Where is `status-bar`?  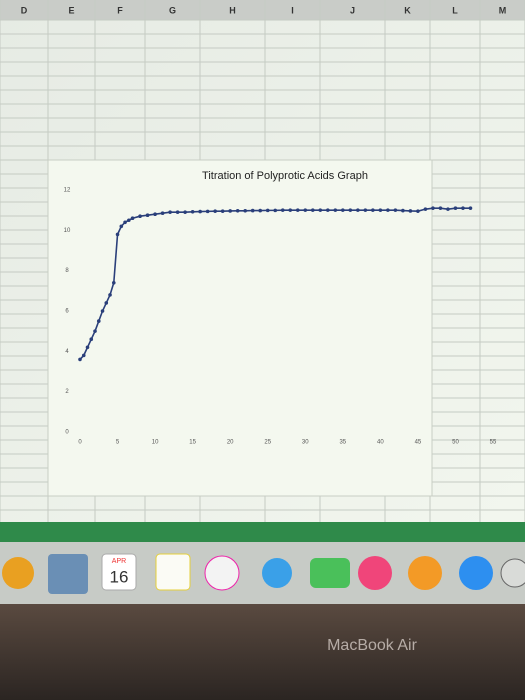
status-bar is located at coordinates (262, 532).